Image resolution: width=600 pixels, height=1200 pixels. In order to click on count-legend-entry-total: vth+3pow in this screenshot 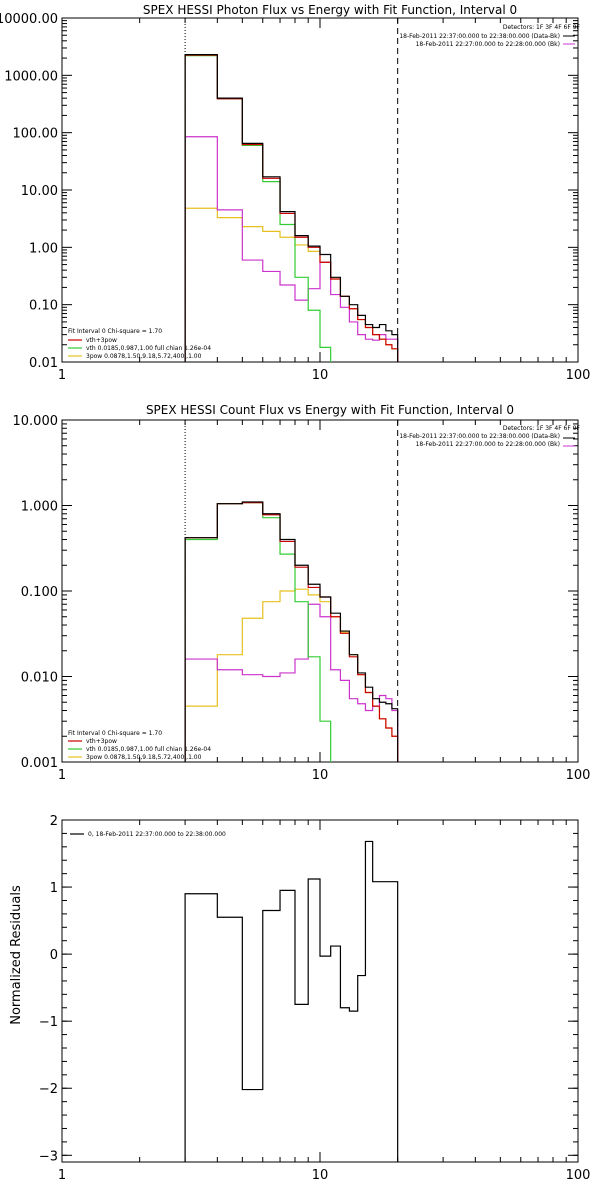, I will do `click(101, 741)`.